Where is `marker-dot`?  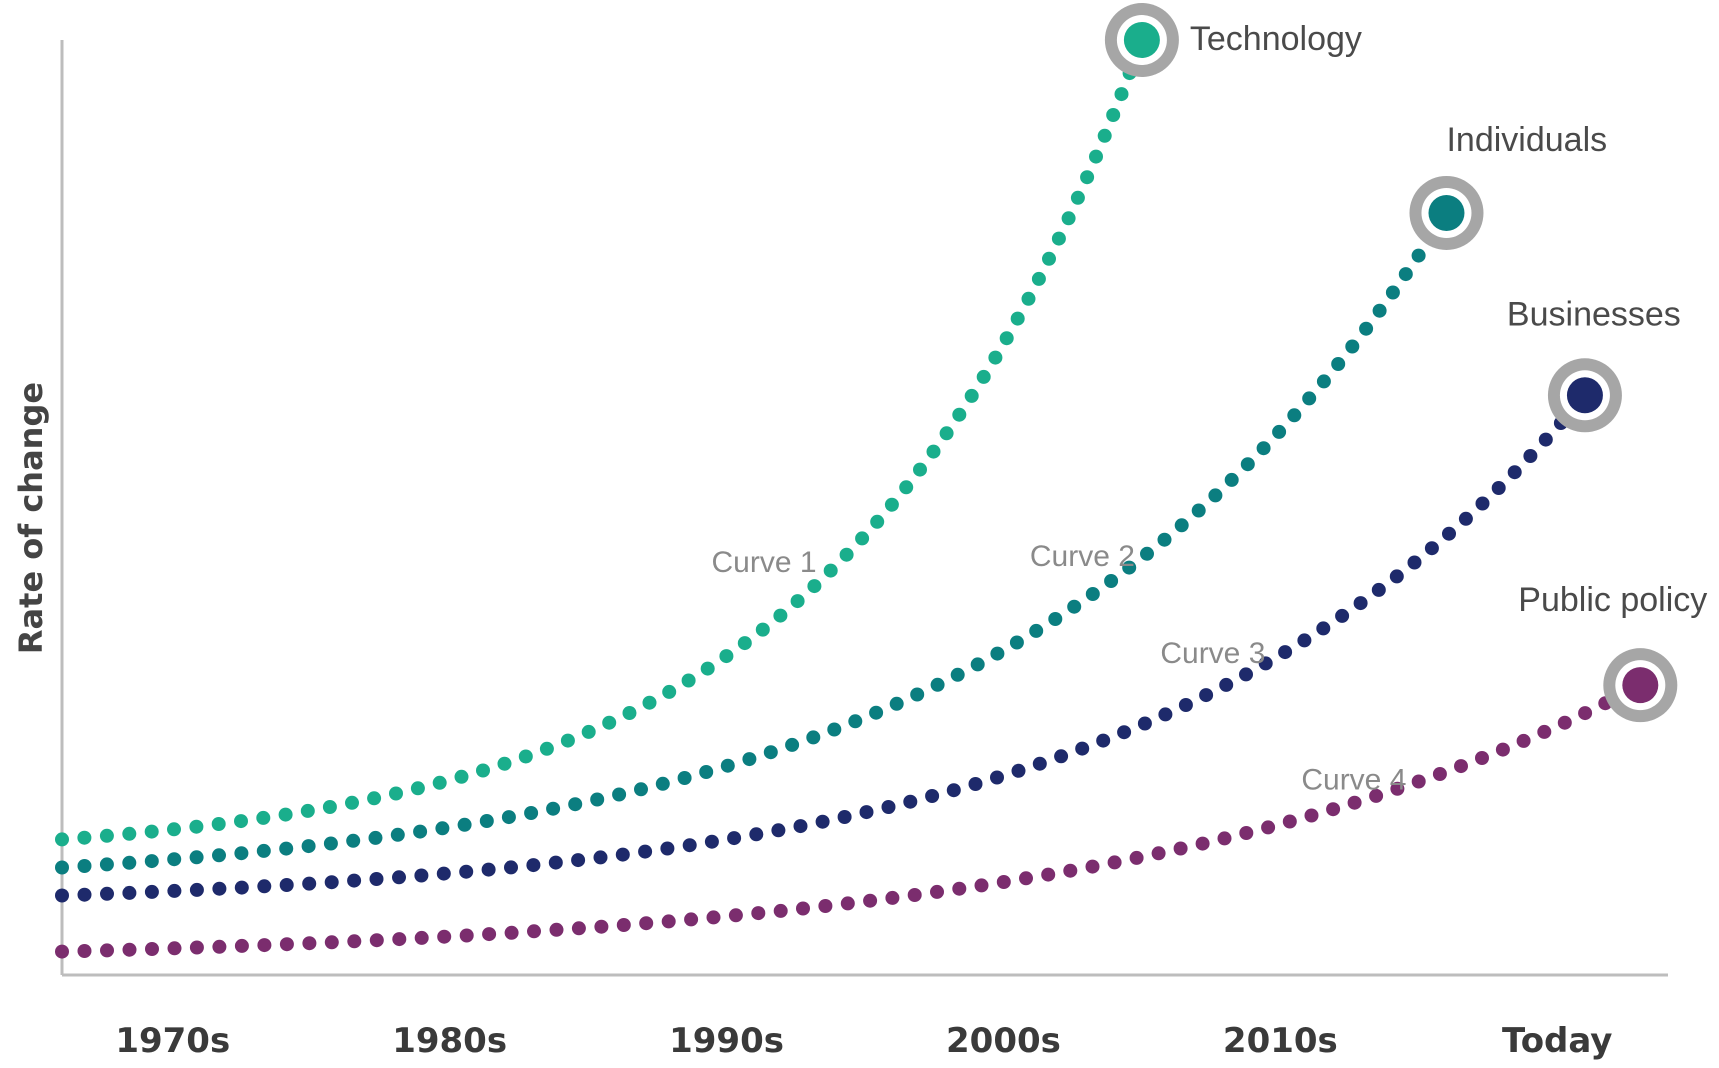
marker-dot is located at coordinates (1446, 212).